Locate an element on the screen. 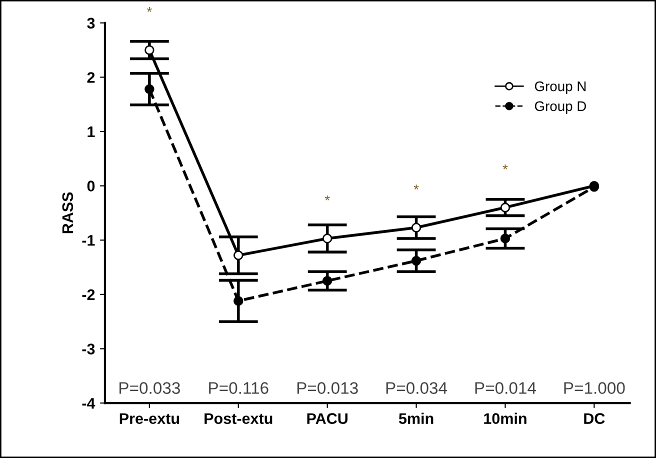 The width and height of the screenshot is (656, 458). x-tick-label: Post-extu is located at coordinates (238, 418).